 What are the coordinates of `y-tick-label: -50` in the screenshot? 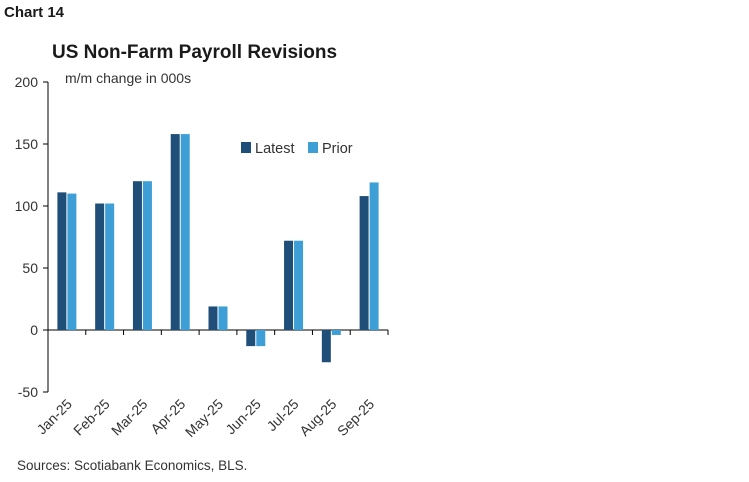 It's located at (28, 392).